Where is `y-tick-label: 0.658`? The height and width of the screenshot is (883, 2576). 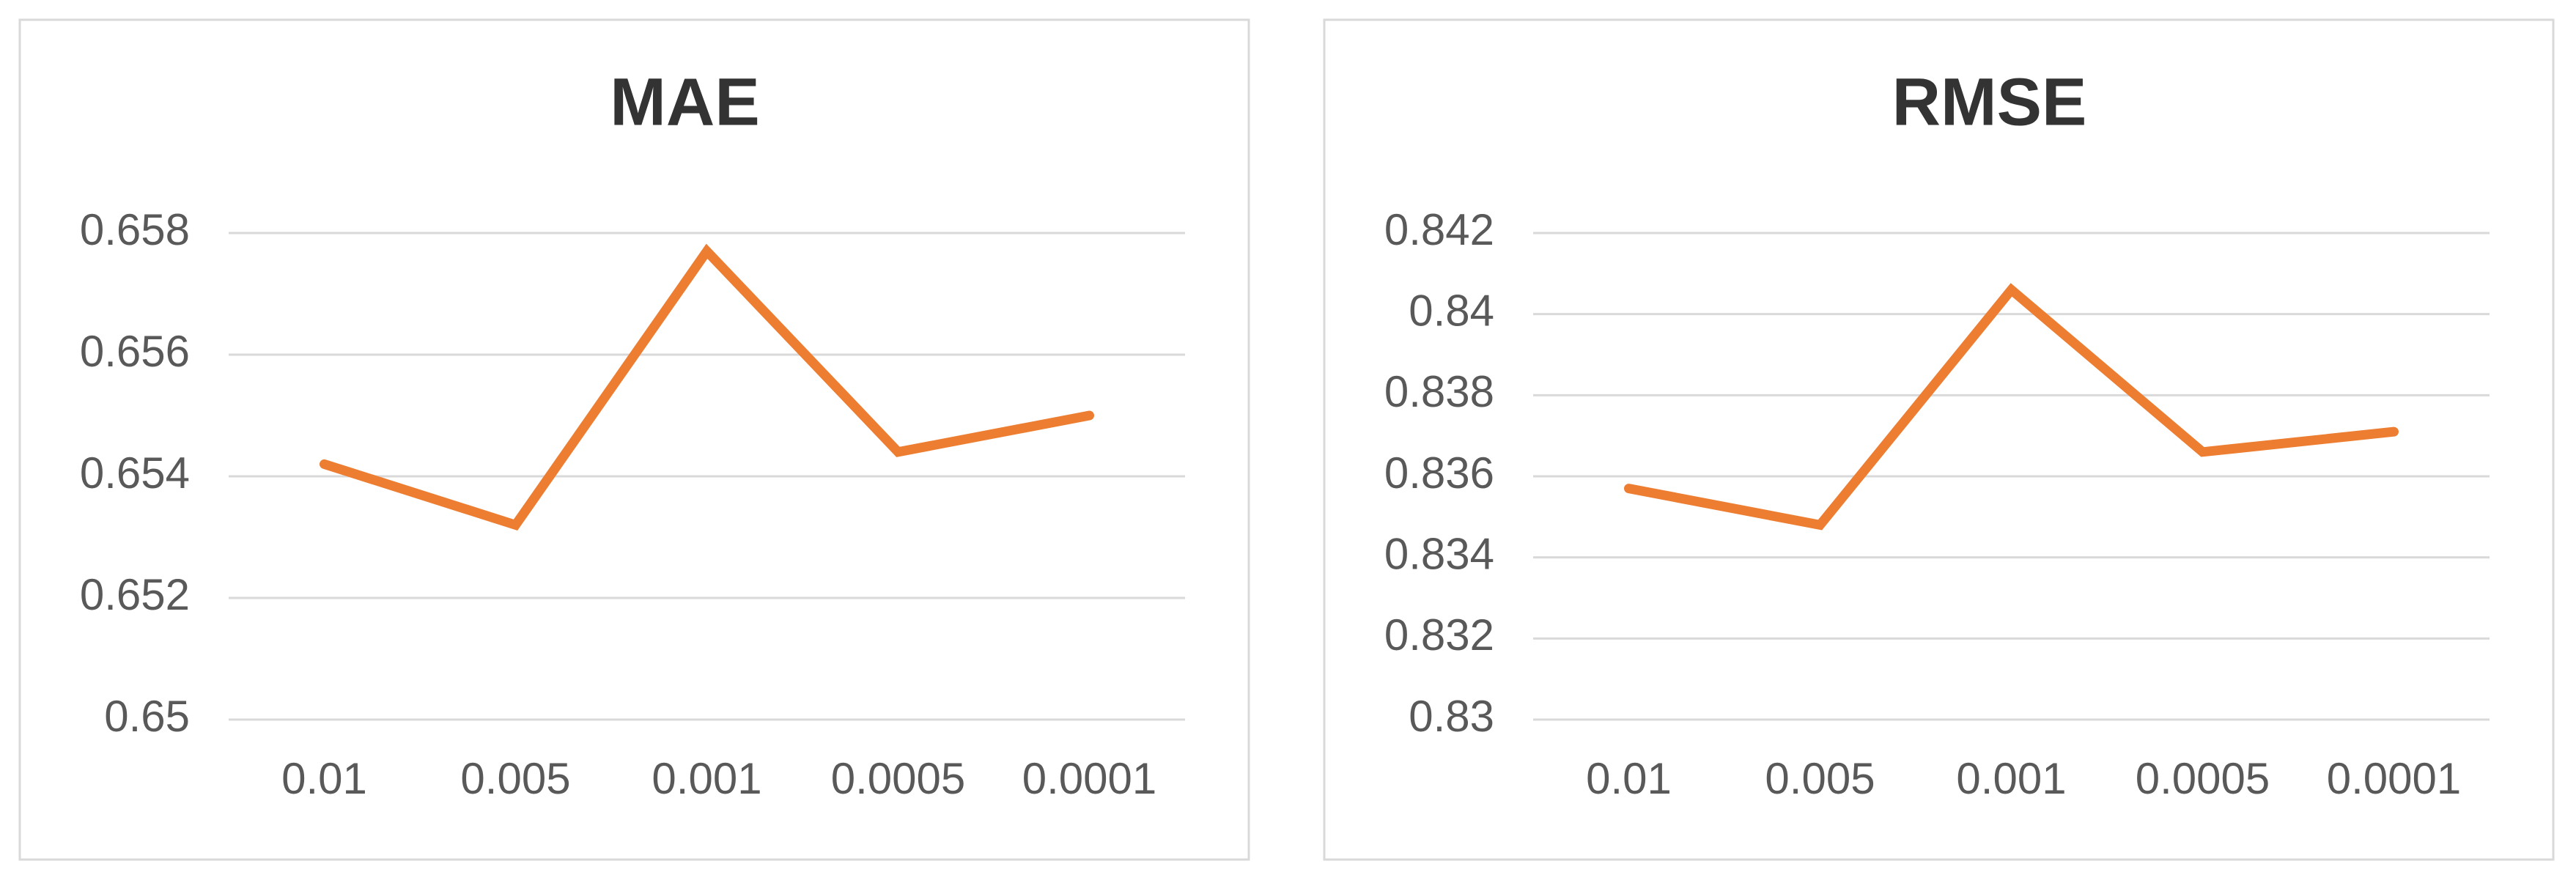
y-tick-label: 0.658 is located at coordinates (135, 229).